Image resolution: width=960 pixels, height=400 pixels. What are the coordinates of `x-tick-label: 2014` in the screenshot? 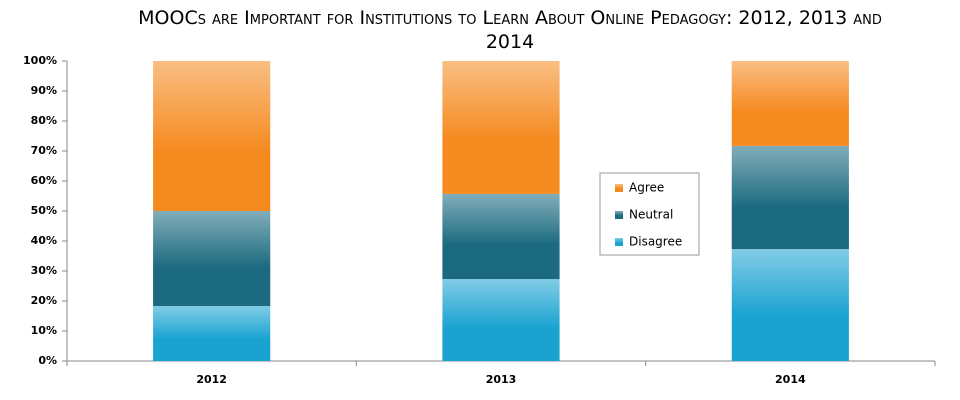 It's located at (790, 379).